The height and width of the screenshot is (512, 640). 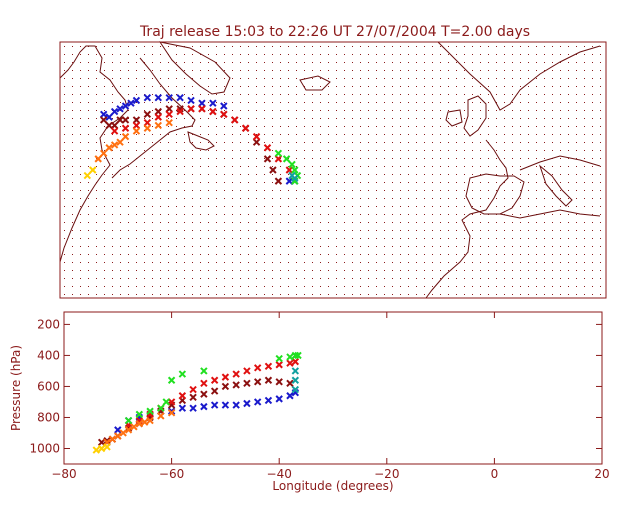 I want to click on y-tick-label: 600, so click(x=48, y=386).